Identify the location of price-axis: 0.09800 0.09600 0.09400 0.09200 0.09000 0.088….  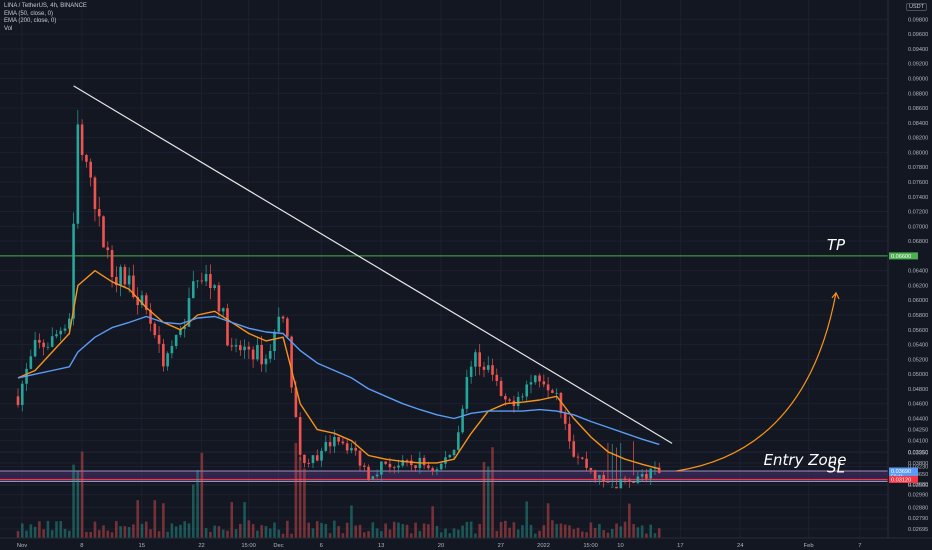
(909, 275).